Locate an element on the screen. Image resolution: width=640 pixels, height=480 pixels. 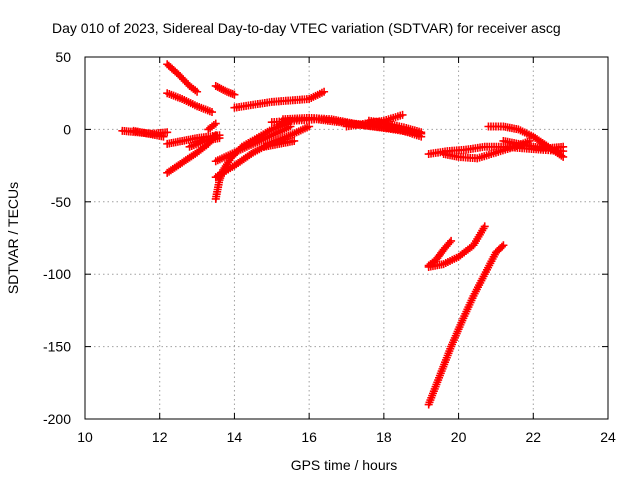
x-tick-label: 10 is located at coordinates (85, 437).